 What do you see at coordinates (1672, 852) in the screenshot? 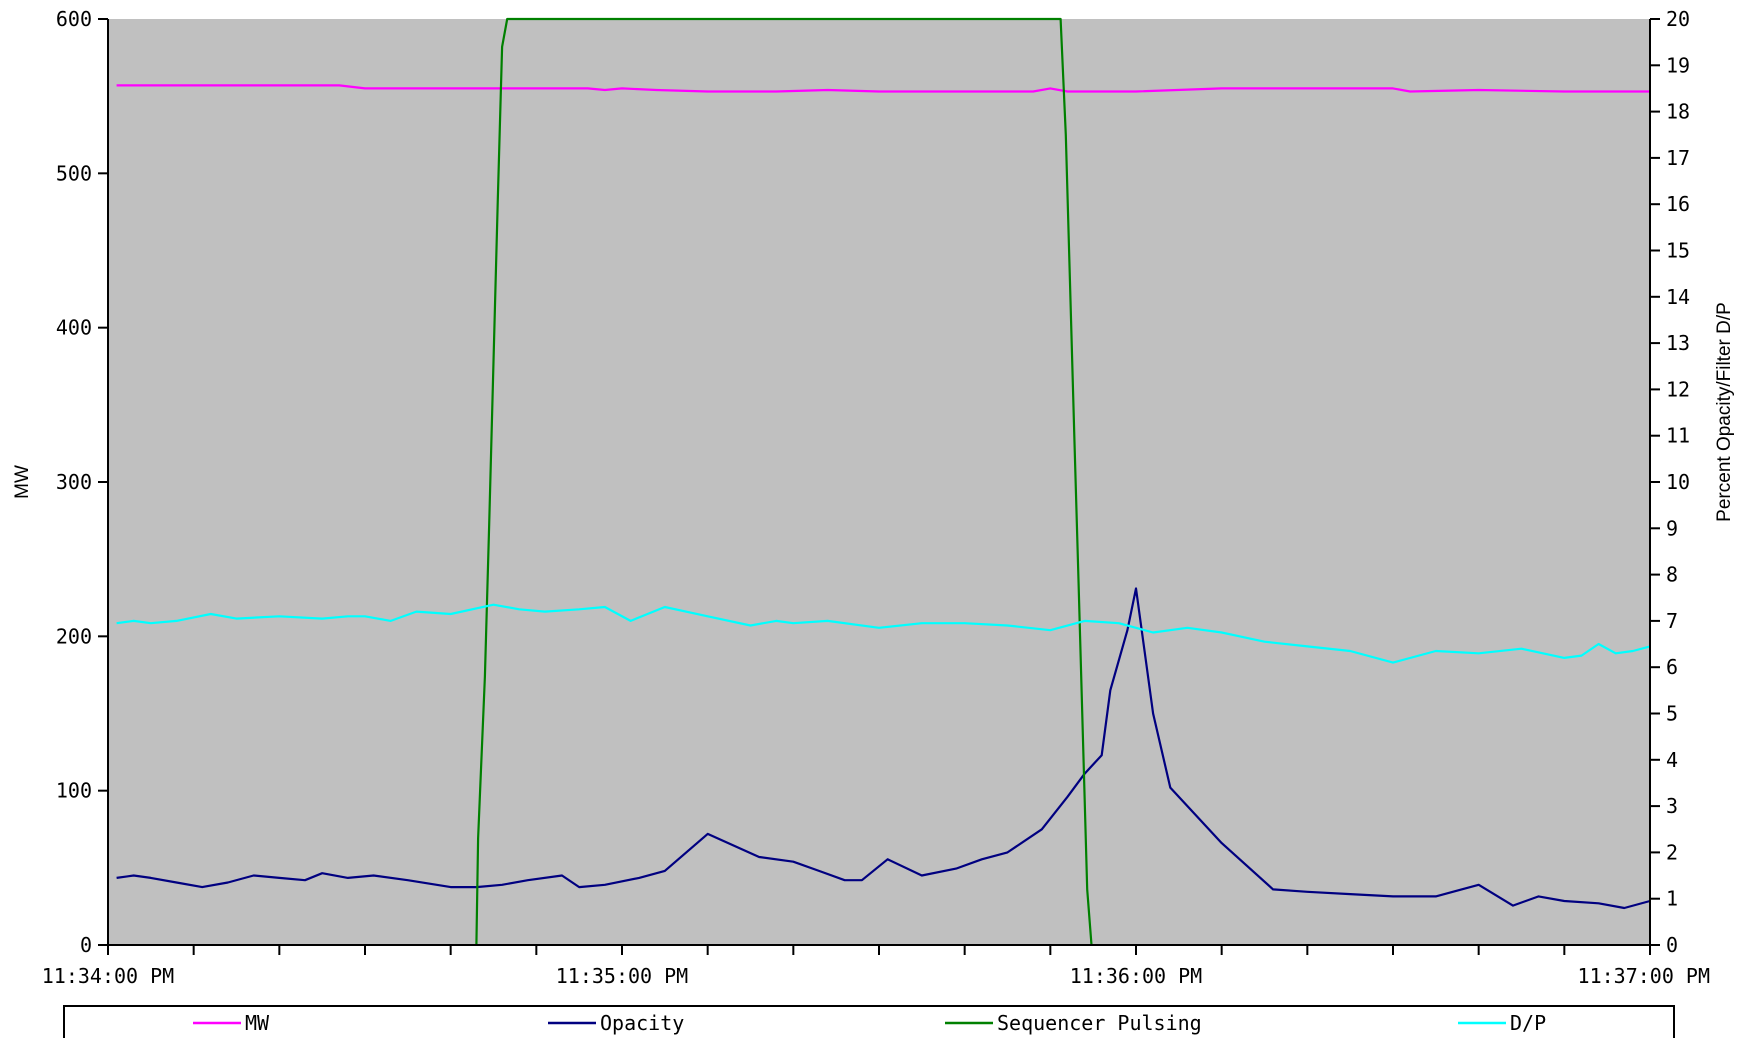
I see `right-tick-label: 2` at bounding box center [1672, 852].